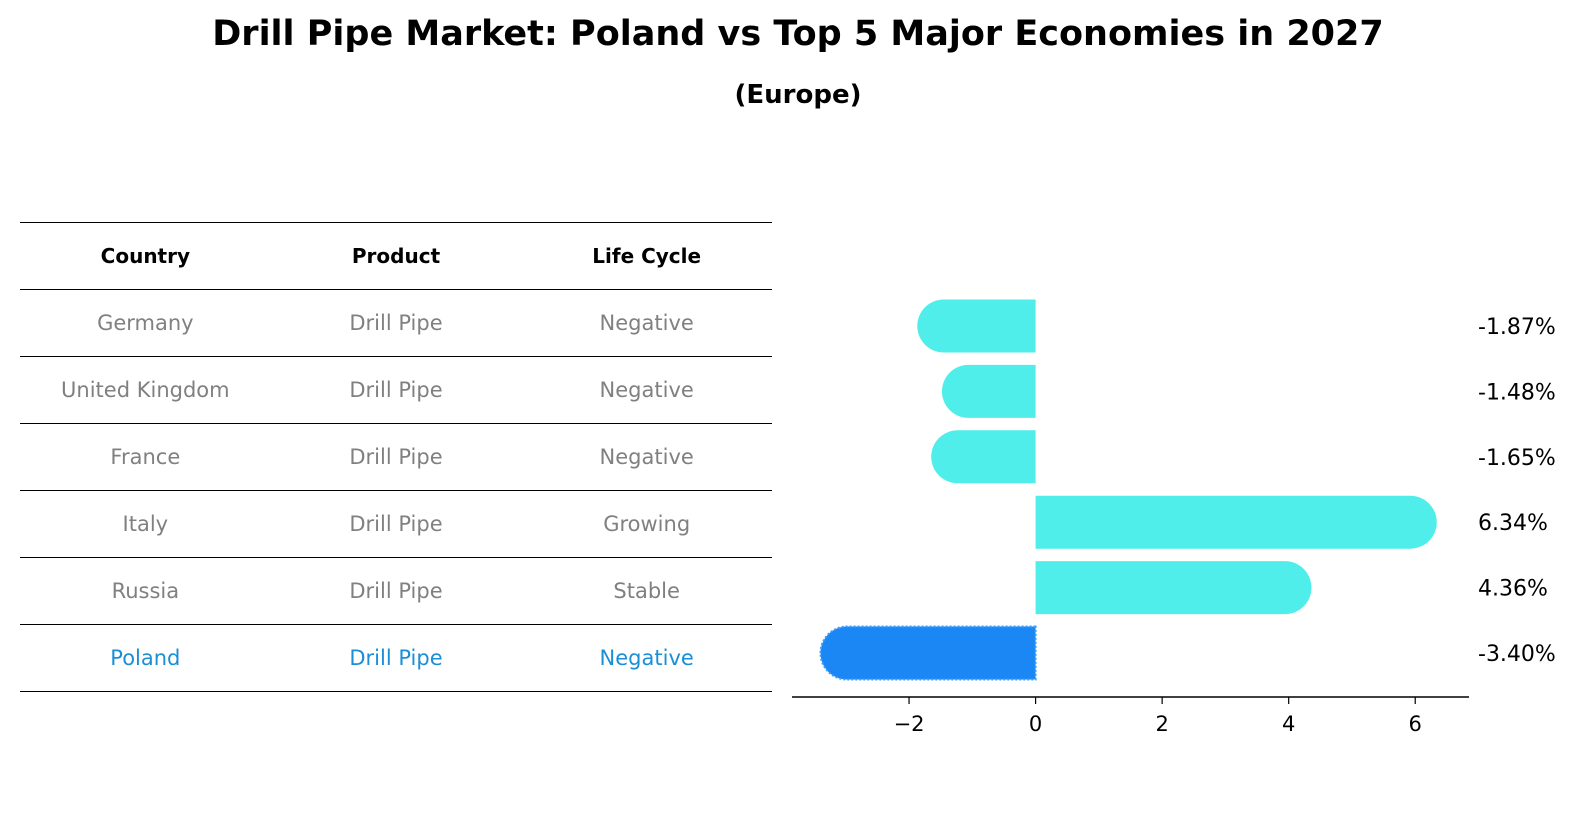 Image resolution: width=1596 pixels, height=823 pixels. What do you see at coordinates (1517, 654) in the screenshot?
I see `value-label: -3.40%` at bounding box center [1517, 654].